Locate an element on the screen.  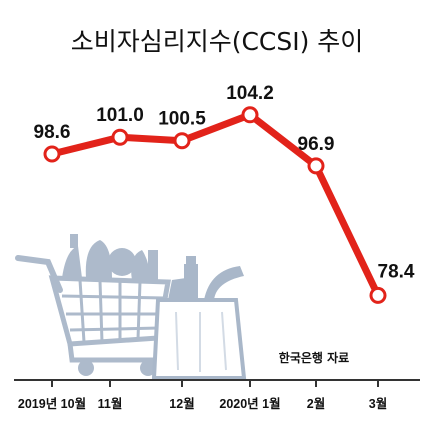
x-tick-label: 12월 is located at coordinates (181, 403).